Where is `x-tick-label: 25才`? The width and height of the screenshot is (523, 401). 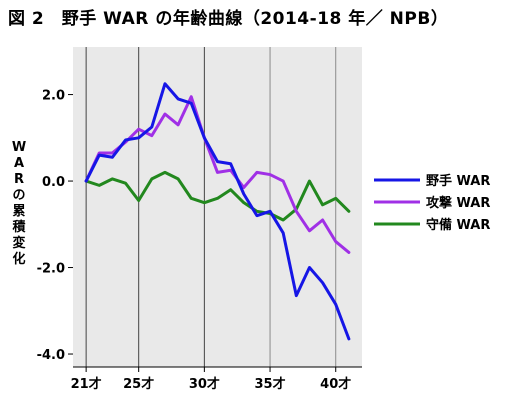
x-tick-label: 25才 is located at coordinates (138, 384).